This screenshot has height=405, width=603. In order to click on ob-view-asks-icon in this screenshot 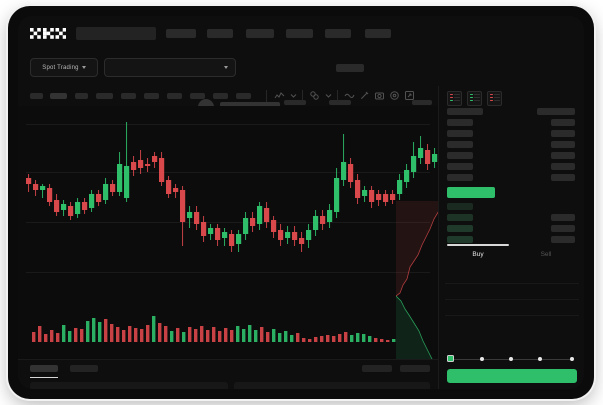, I will do `click(494, 98)`.